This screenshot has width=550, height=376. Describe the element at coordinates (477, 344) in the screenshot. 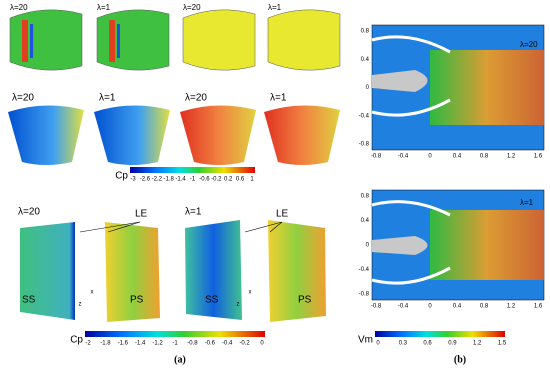

I see `colorbar-tick-label: 1.2` at that location.